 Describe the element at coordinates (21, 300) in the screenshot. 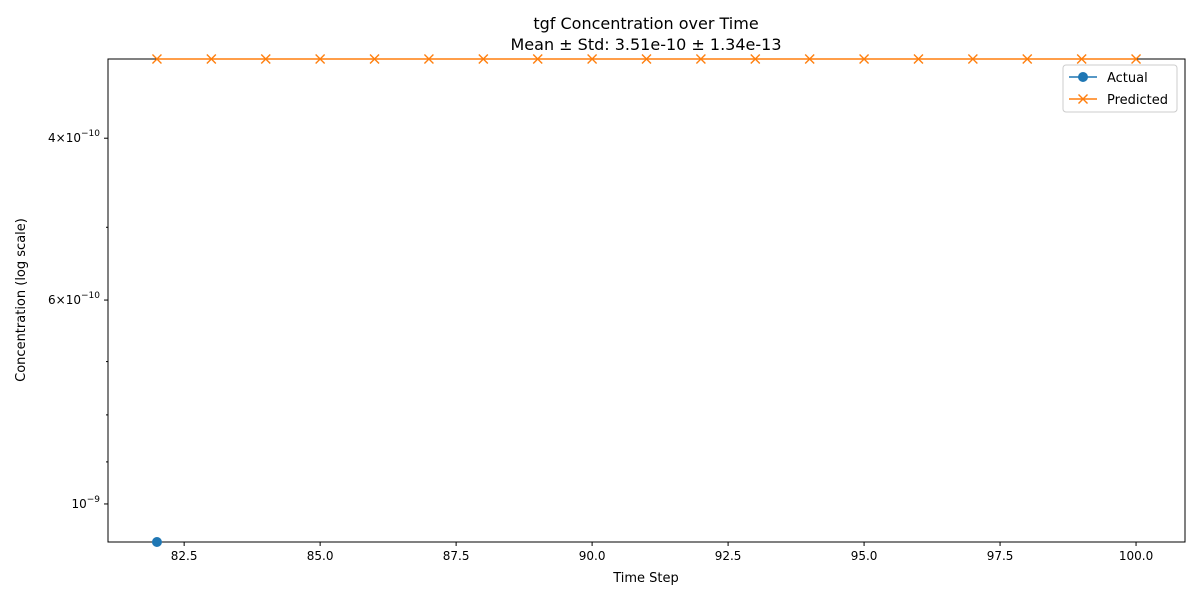

I see `y-axis-label: Concentration (log scale)` at that location.